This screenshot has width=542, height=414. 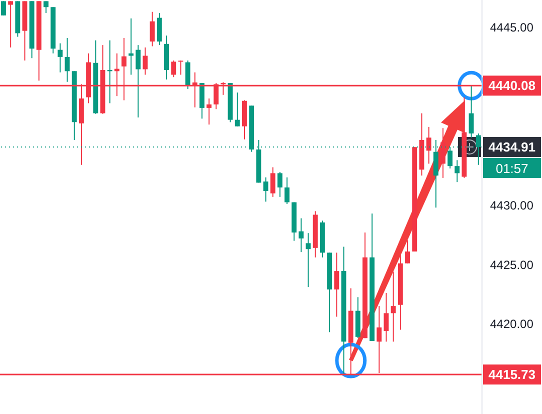 What do you see at coordinates (512, 168) in the screenshot?
I see `text: 01:57` at bounding box center [512, 168].